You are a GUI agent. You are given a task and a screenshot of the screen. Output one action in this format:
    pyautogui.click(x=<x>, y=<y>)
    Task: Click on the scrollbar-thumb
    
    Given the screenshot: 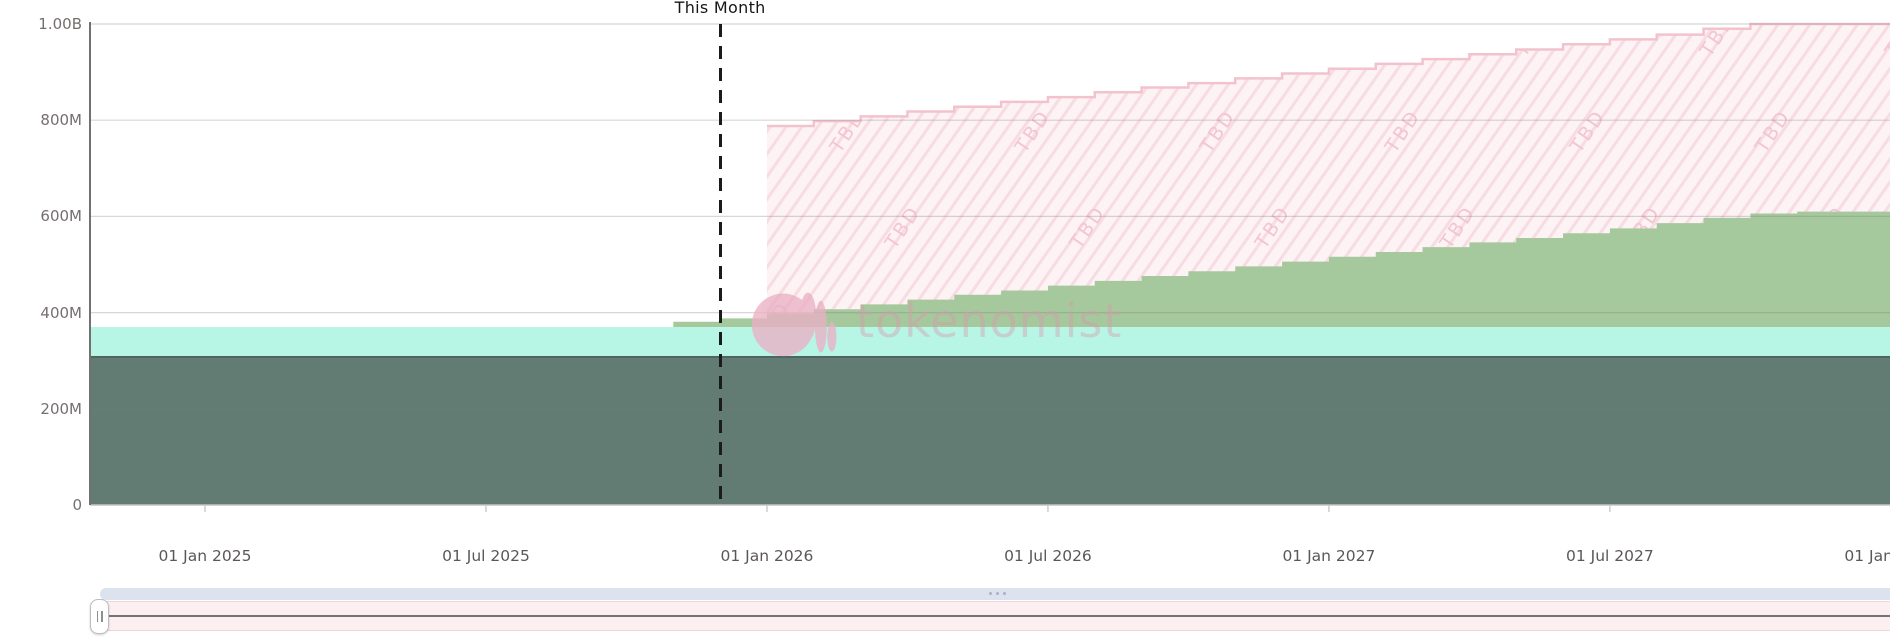 What is the action you would take?
    pyautogui.click(x=995, y=594)
    